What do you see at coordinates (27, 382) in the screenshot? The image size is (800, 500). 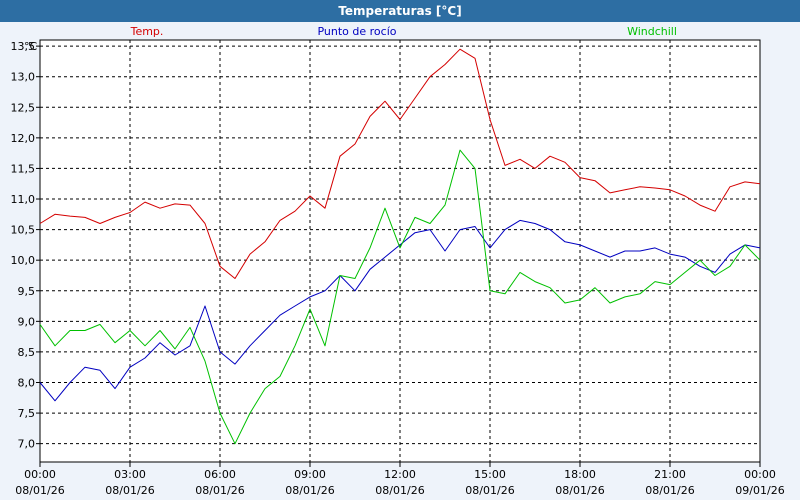 I see `y-tick-label: 8,0` at bounding box center [27, 382].